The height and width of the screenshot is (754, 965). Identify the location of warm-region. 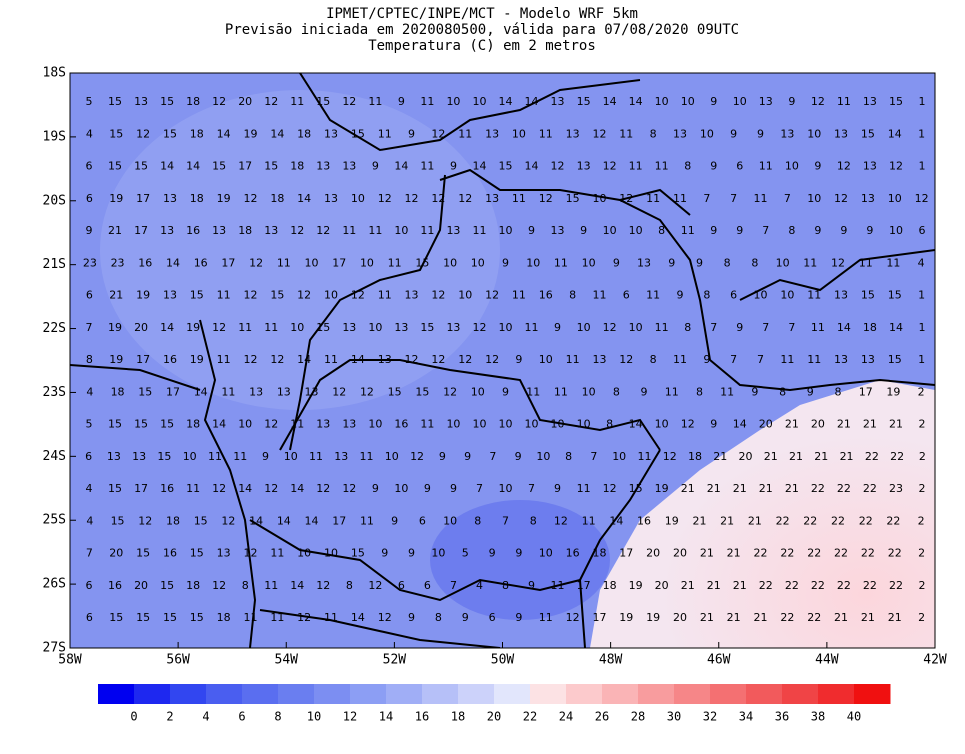
(762, 514).